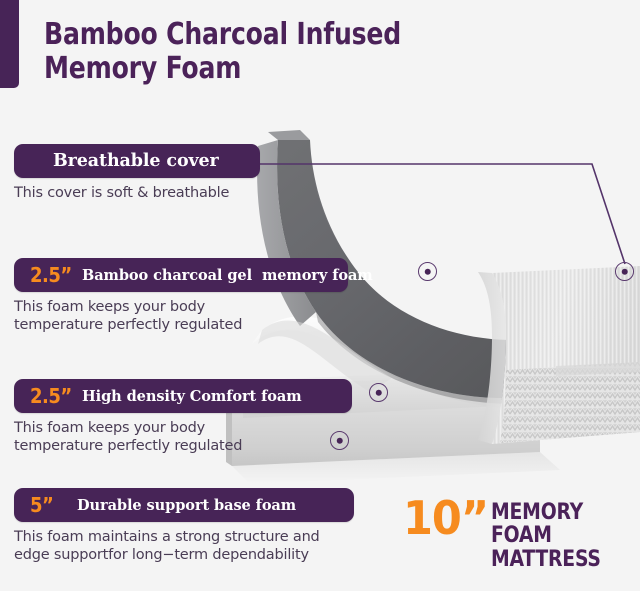  Describe the element at coordinates (427, 271) in the screenshot. I see `callout-dot-gel-foam` at that location.